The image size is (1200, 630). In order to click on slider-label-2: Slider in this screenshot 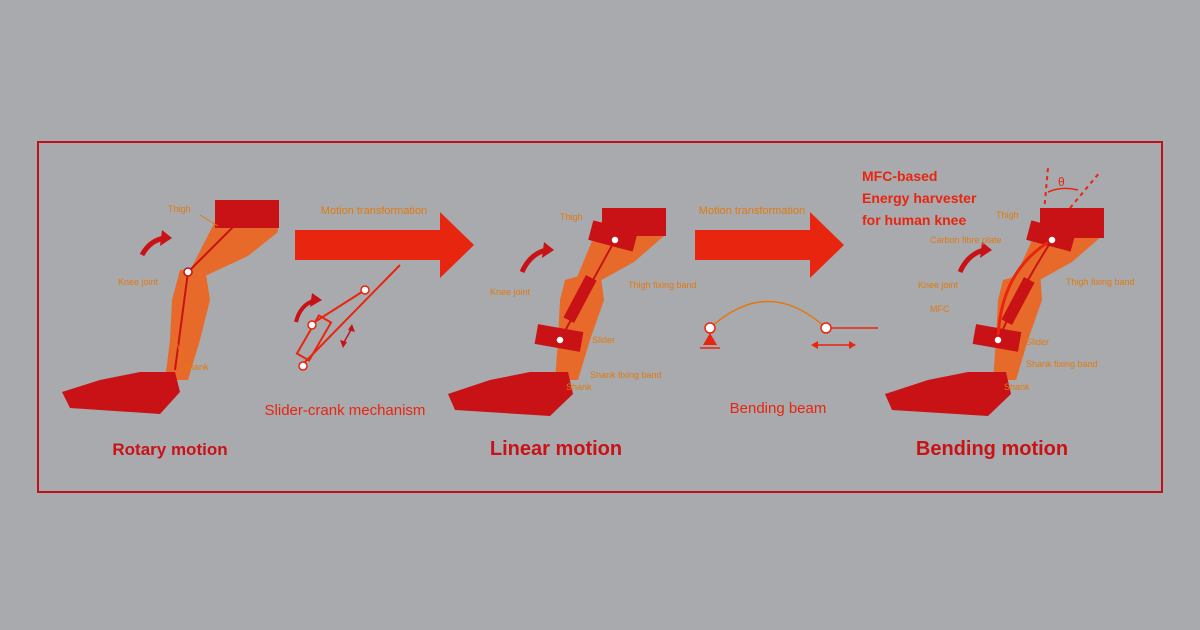, I will do `click(603, 340)`.